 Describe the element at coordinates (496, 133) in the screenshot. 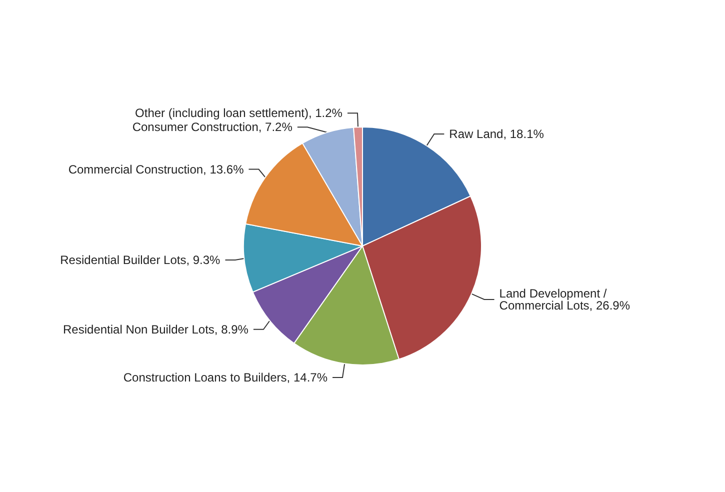

I see `slice-label: Raw Land, 18.1%` at that location.